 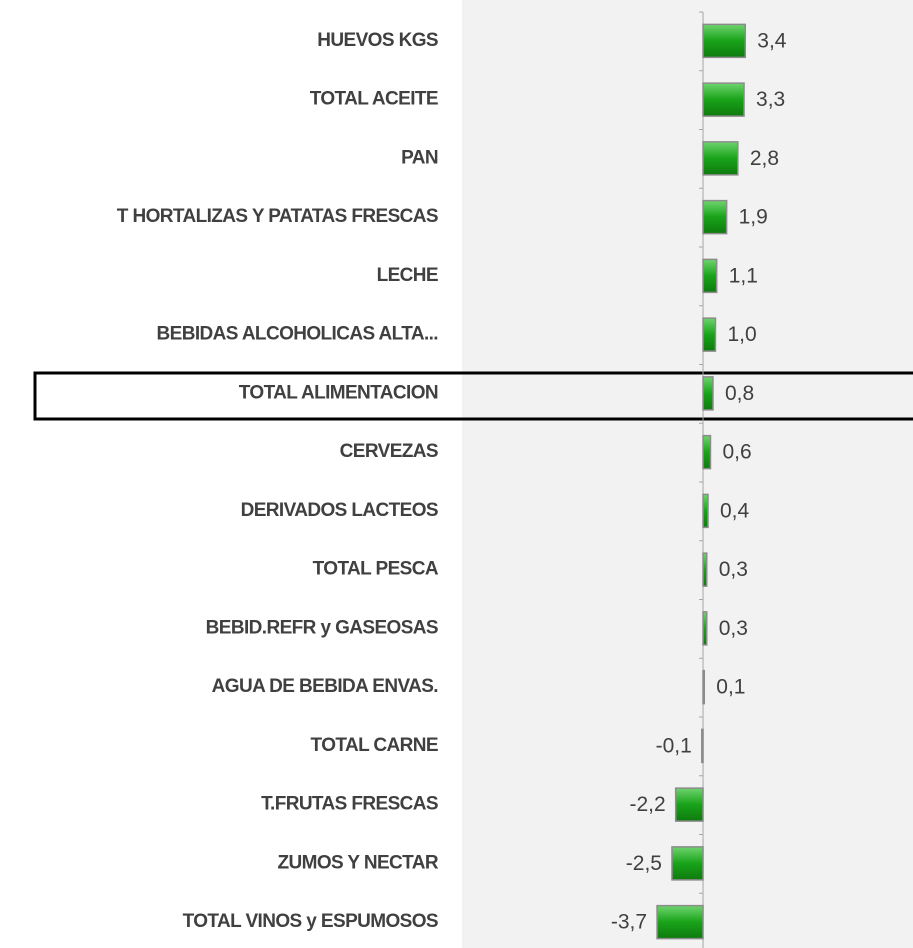 I want to click on highlight-box, so click(x=473, y=396).